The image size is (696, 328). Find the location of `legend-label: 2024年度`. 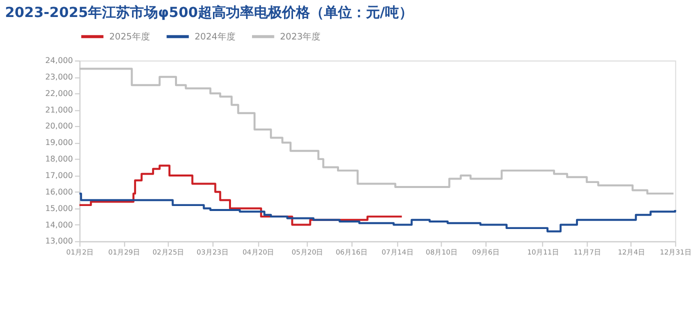

legend-label: 2024年度 is located at coordinates (215, 37).